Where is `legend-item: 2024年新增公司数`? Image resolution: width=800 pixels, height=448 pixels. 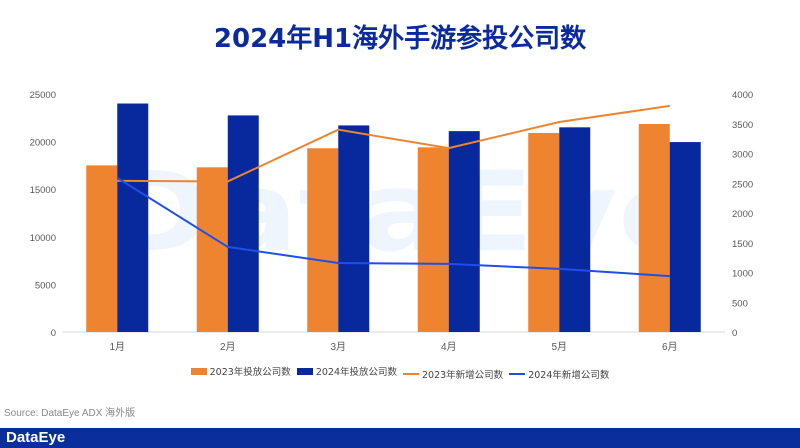 legend-item: 2024年新增公司数 is located at coordinates (559, 374).